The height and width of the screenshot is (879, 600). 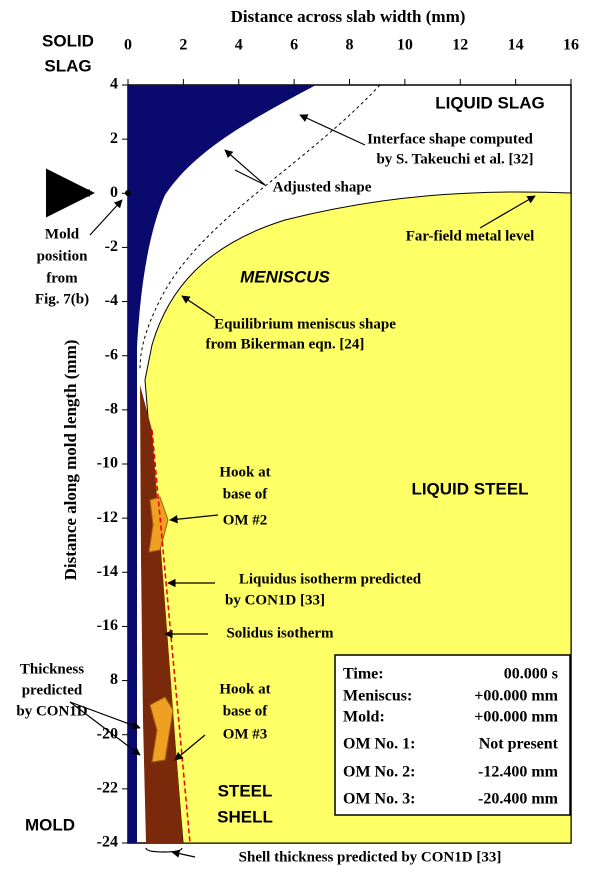 I want to click on y-tick-label: -4, so click(x=111, y=300).